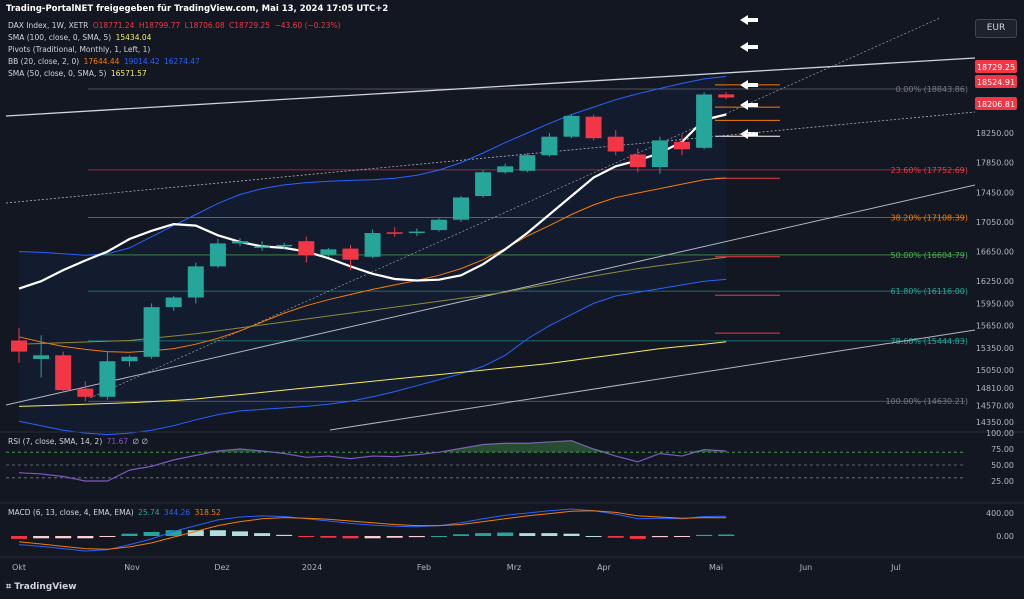  I want to click on price-axis-tick: 16650.00, so click(995, 252).